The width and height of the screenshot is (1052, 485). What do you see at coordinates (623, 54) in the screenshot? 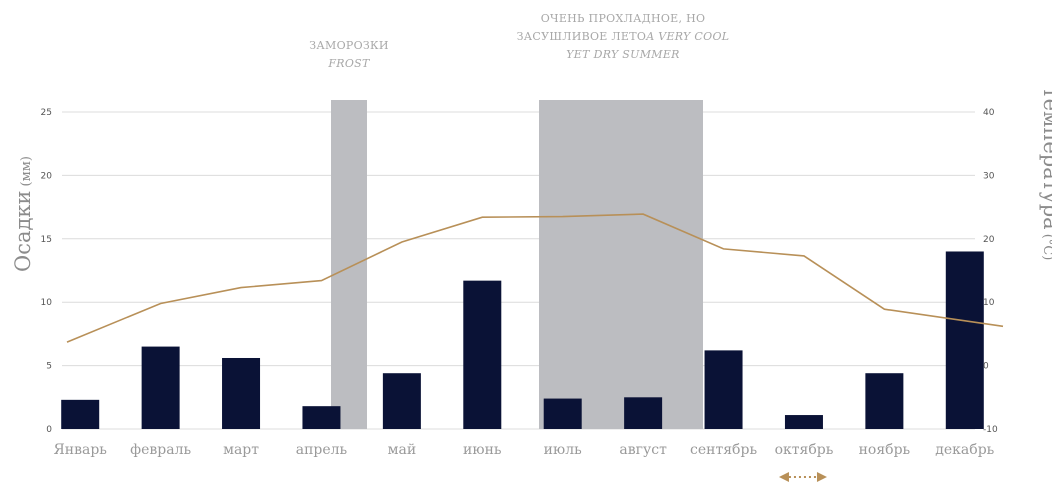
I see `summer-label-line3: YET DRY SUMMER` at bounding box center [623, 54].